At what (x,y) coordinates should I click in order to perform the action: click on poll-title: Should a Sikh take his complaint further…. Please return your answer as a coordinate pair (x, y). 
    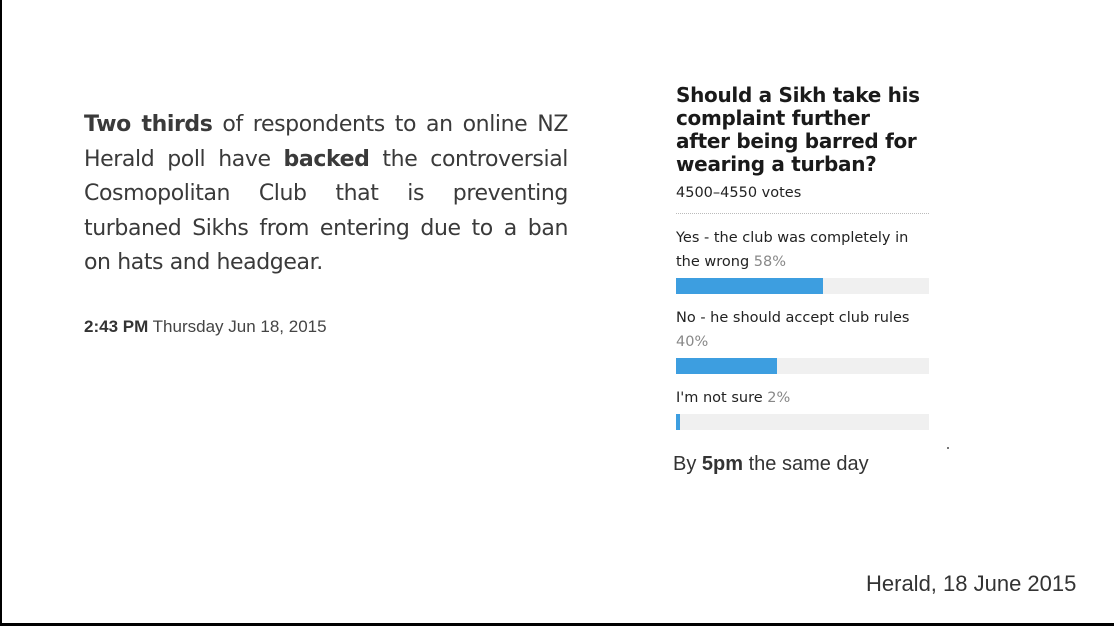
    Looking at the image, I should click on (798, 129).